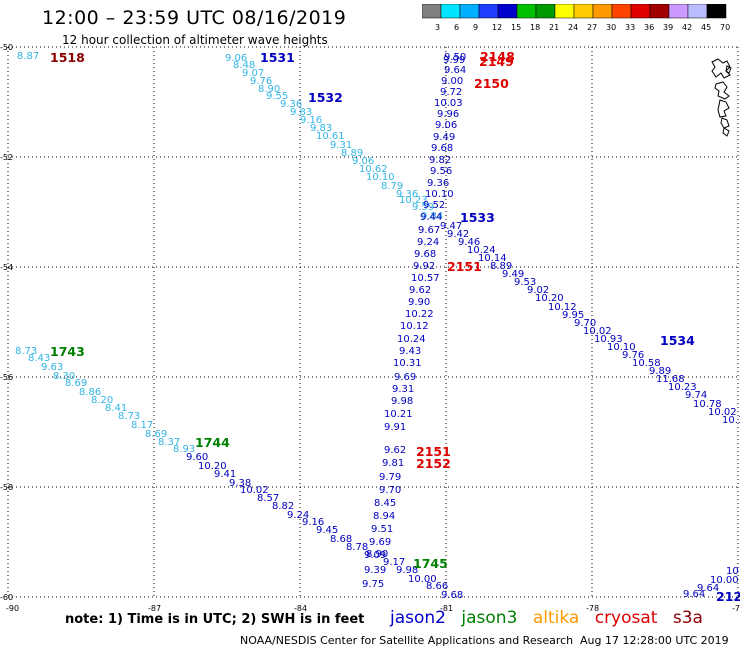 The width and height of the screenshot is (740, 650). What do you see at coordinates (538, 290) in the screenshot?
I see `wave-height-value: 9.02` at bounding box center [538, 290].